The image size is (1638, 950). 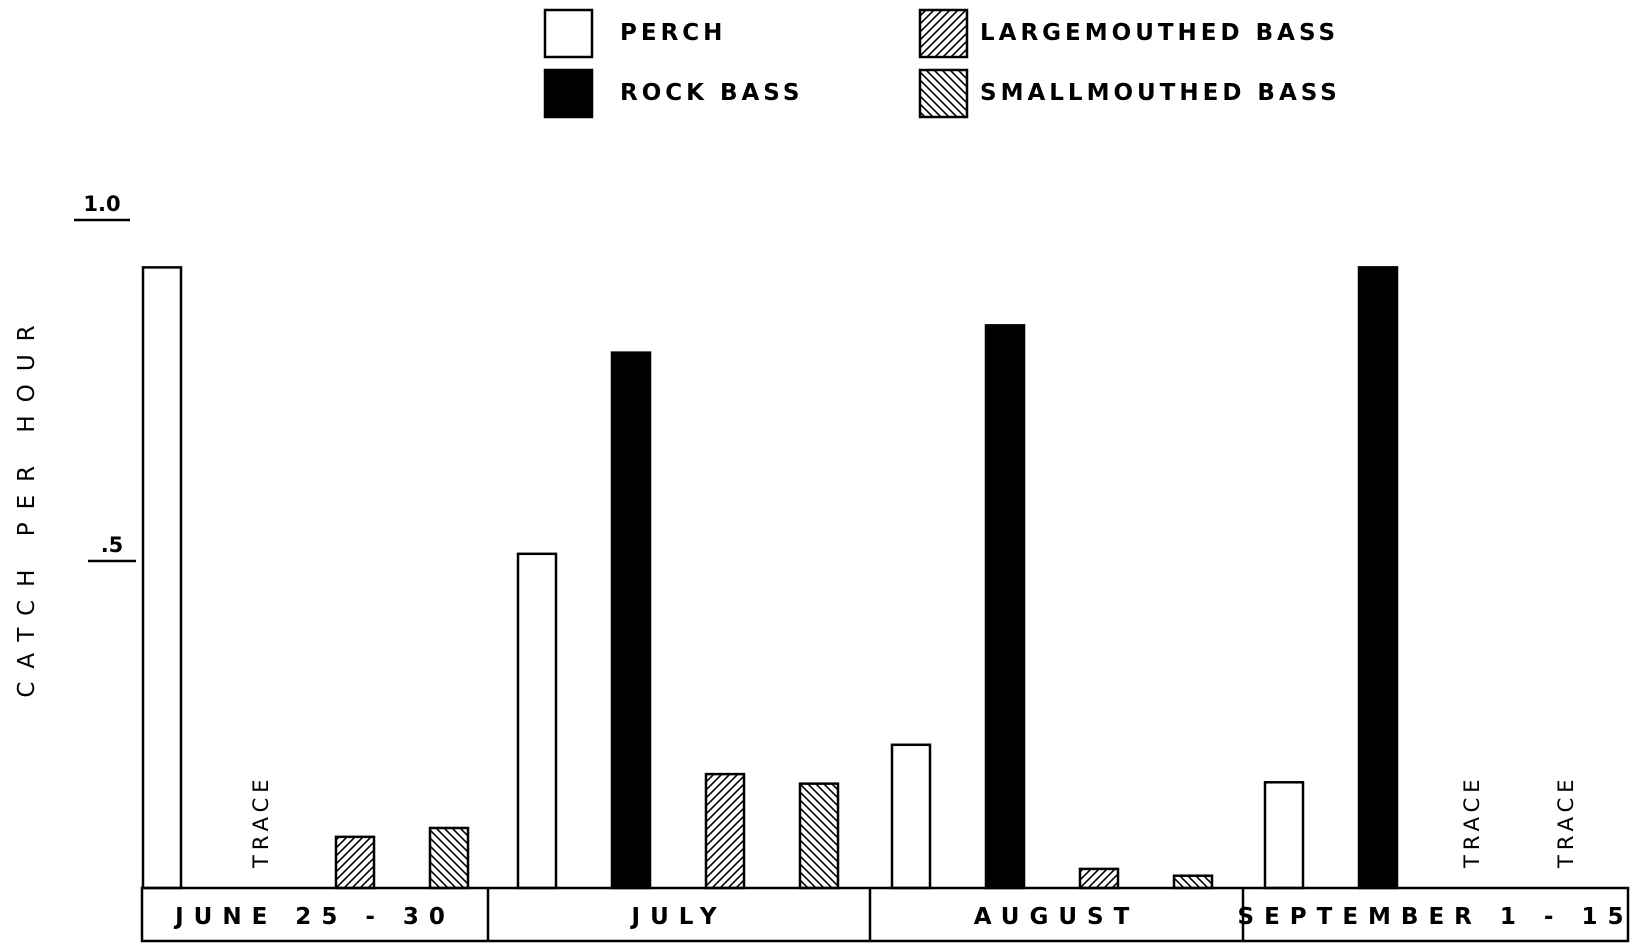 I want to click on x-axis-category-band: JUNE 25 - 30 JULY AUGUST SEPTEMBER 1 - 15, so click(x=887, y=914).